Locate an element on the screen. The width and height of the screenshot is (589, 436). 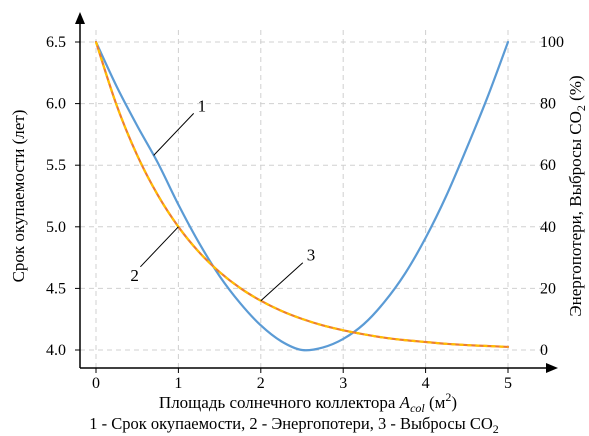
y-left-tick-label: 5.5 is located at coordinates (56, 165).